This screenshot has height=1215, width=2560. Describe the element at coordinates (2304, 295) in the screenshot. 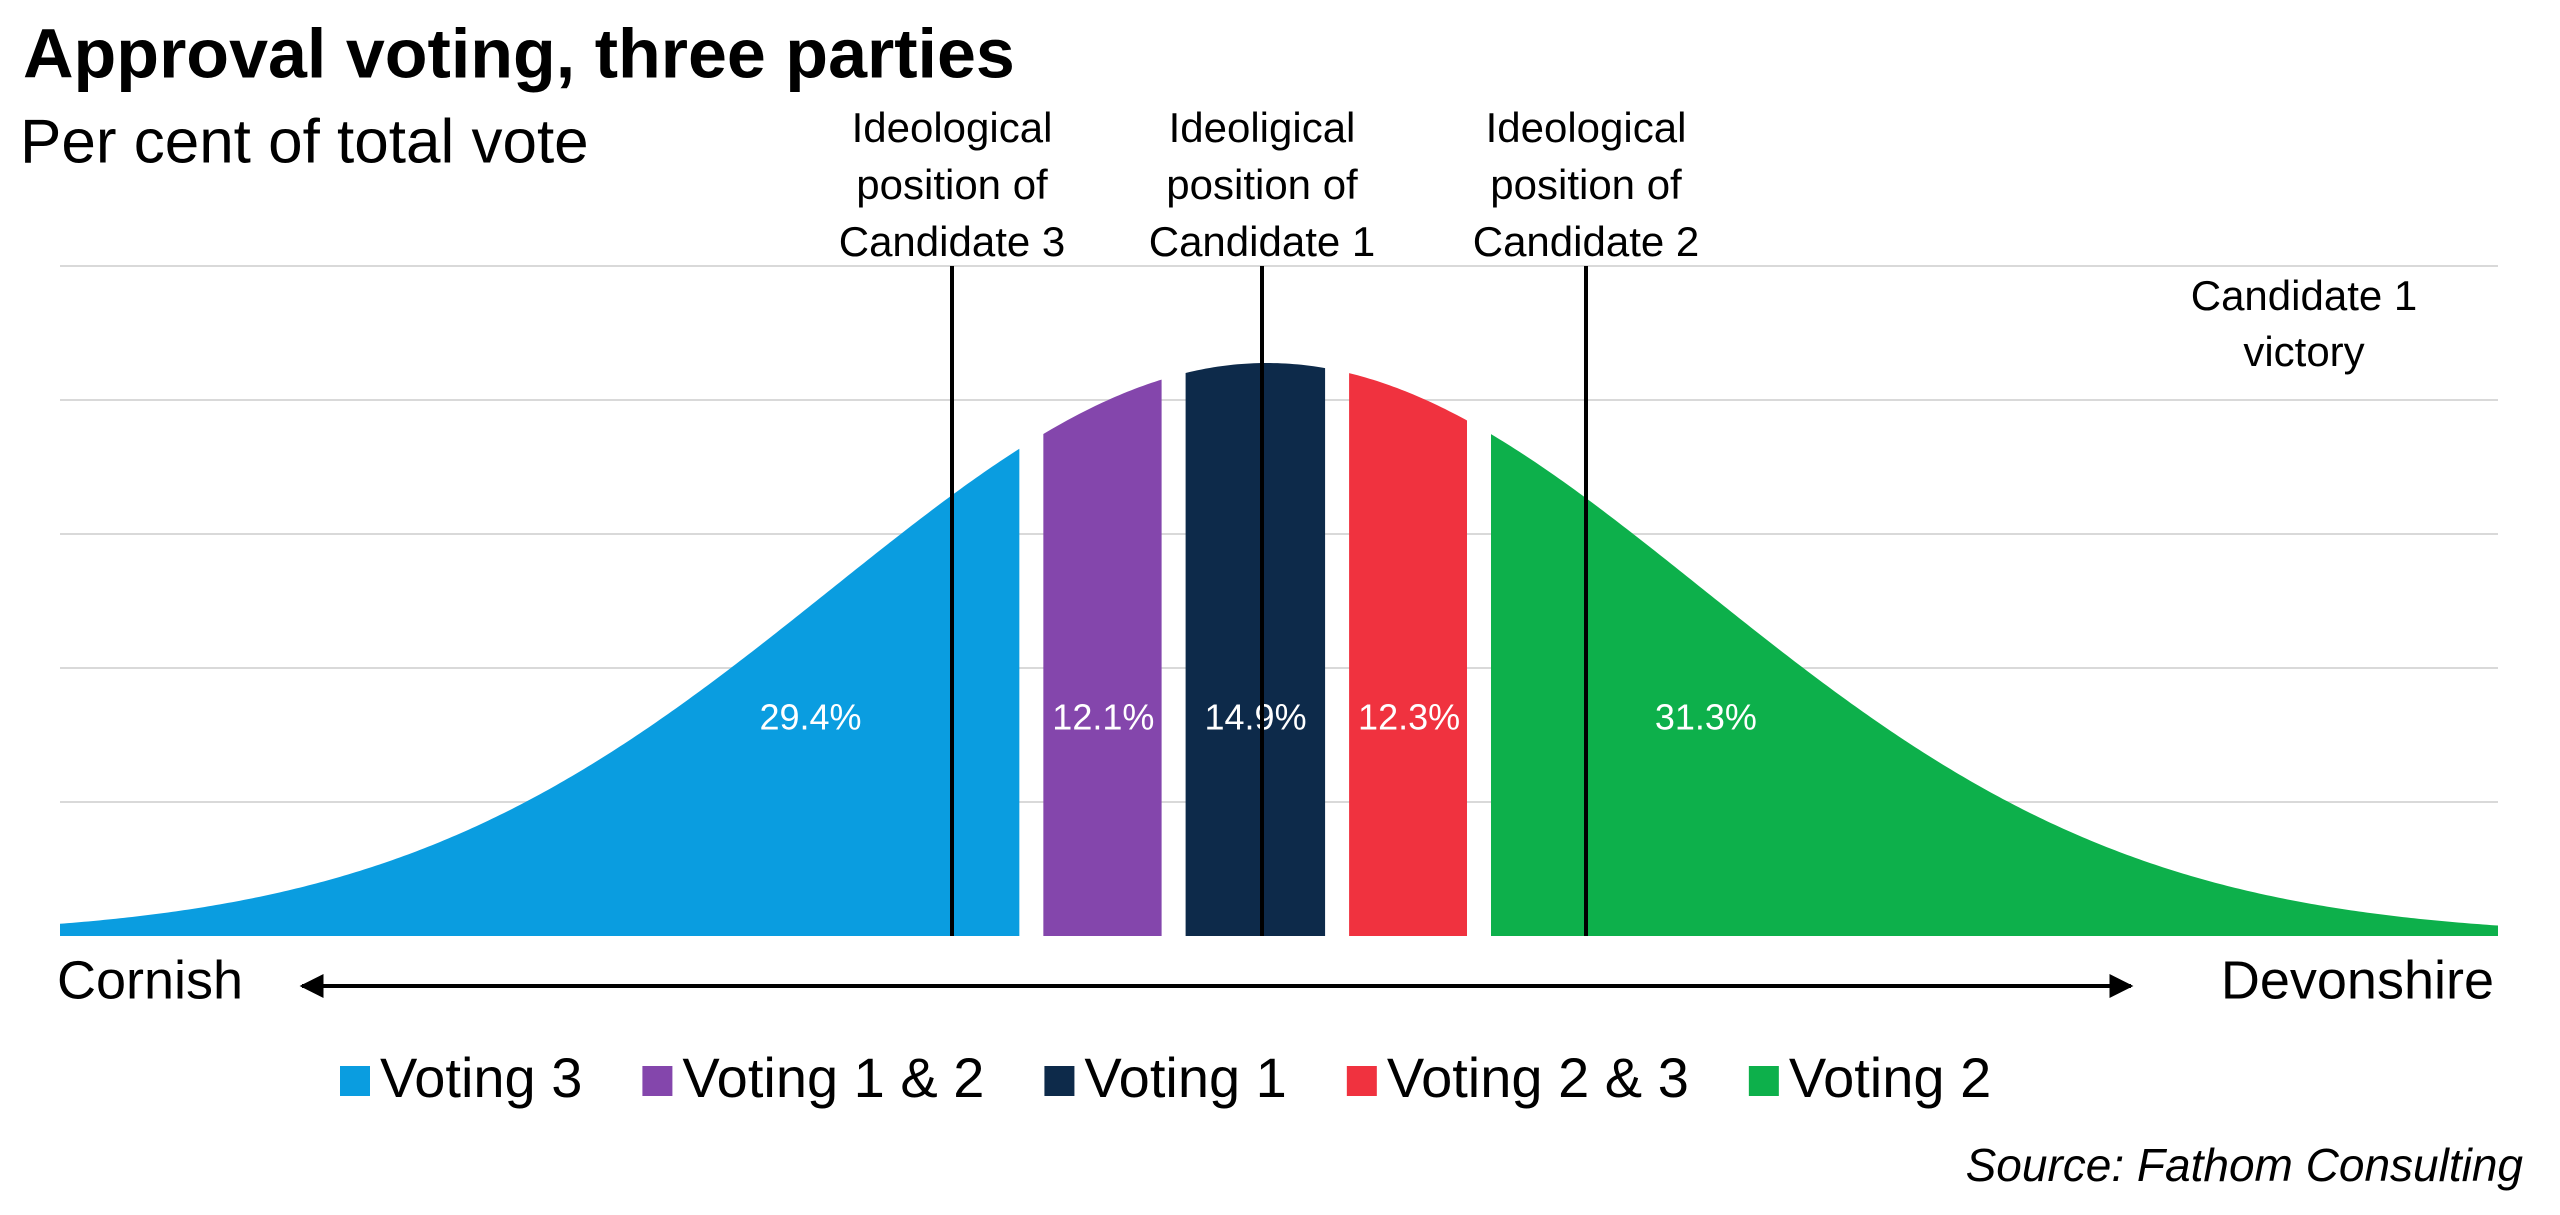

I see `note-text: Candidate 1` at that location.